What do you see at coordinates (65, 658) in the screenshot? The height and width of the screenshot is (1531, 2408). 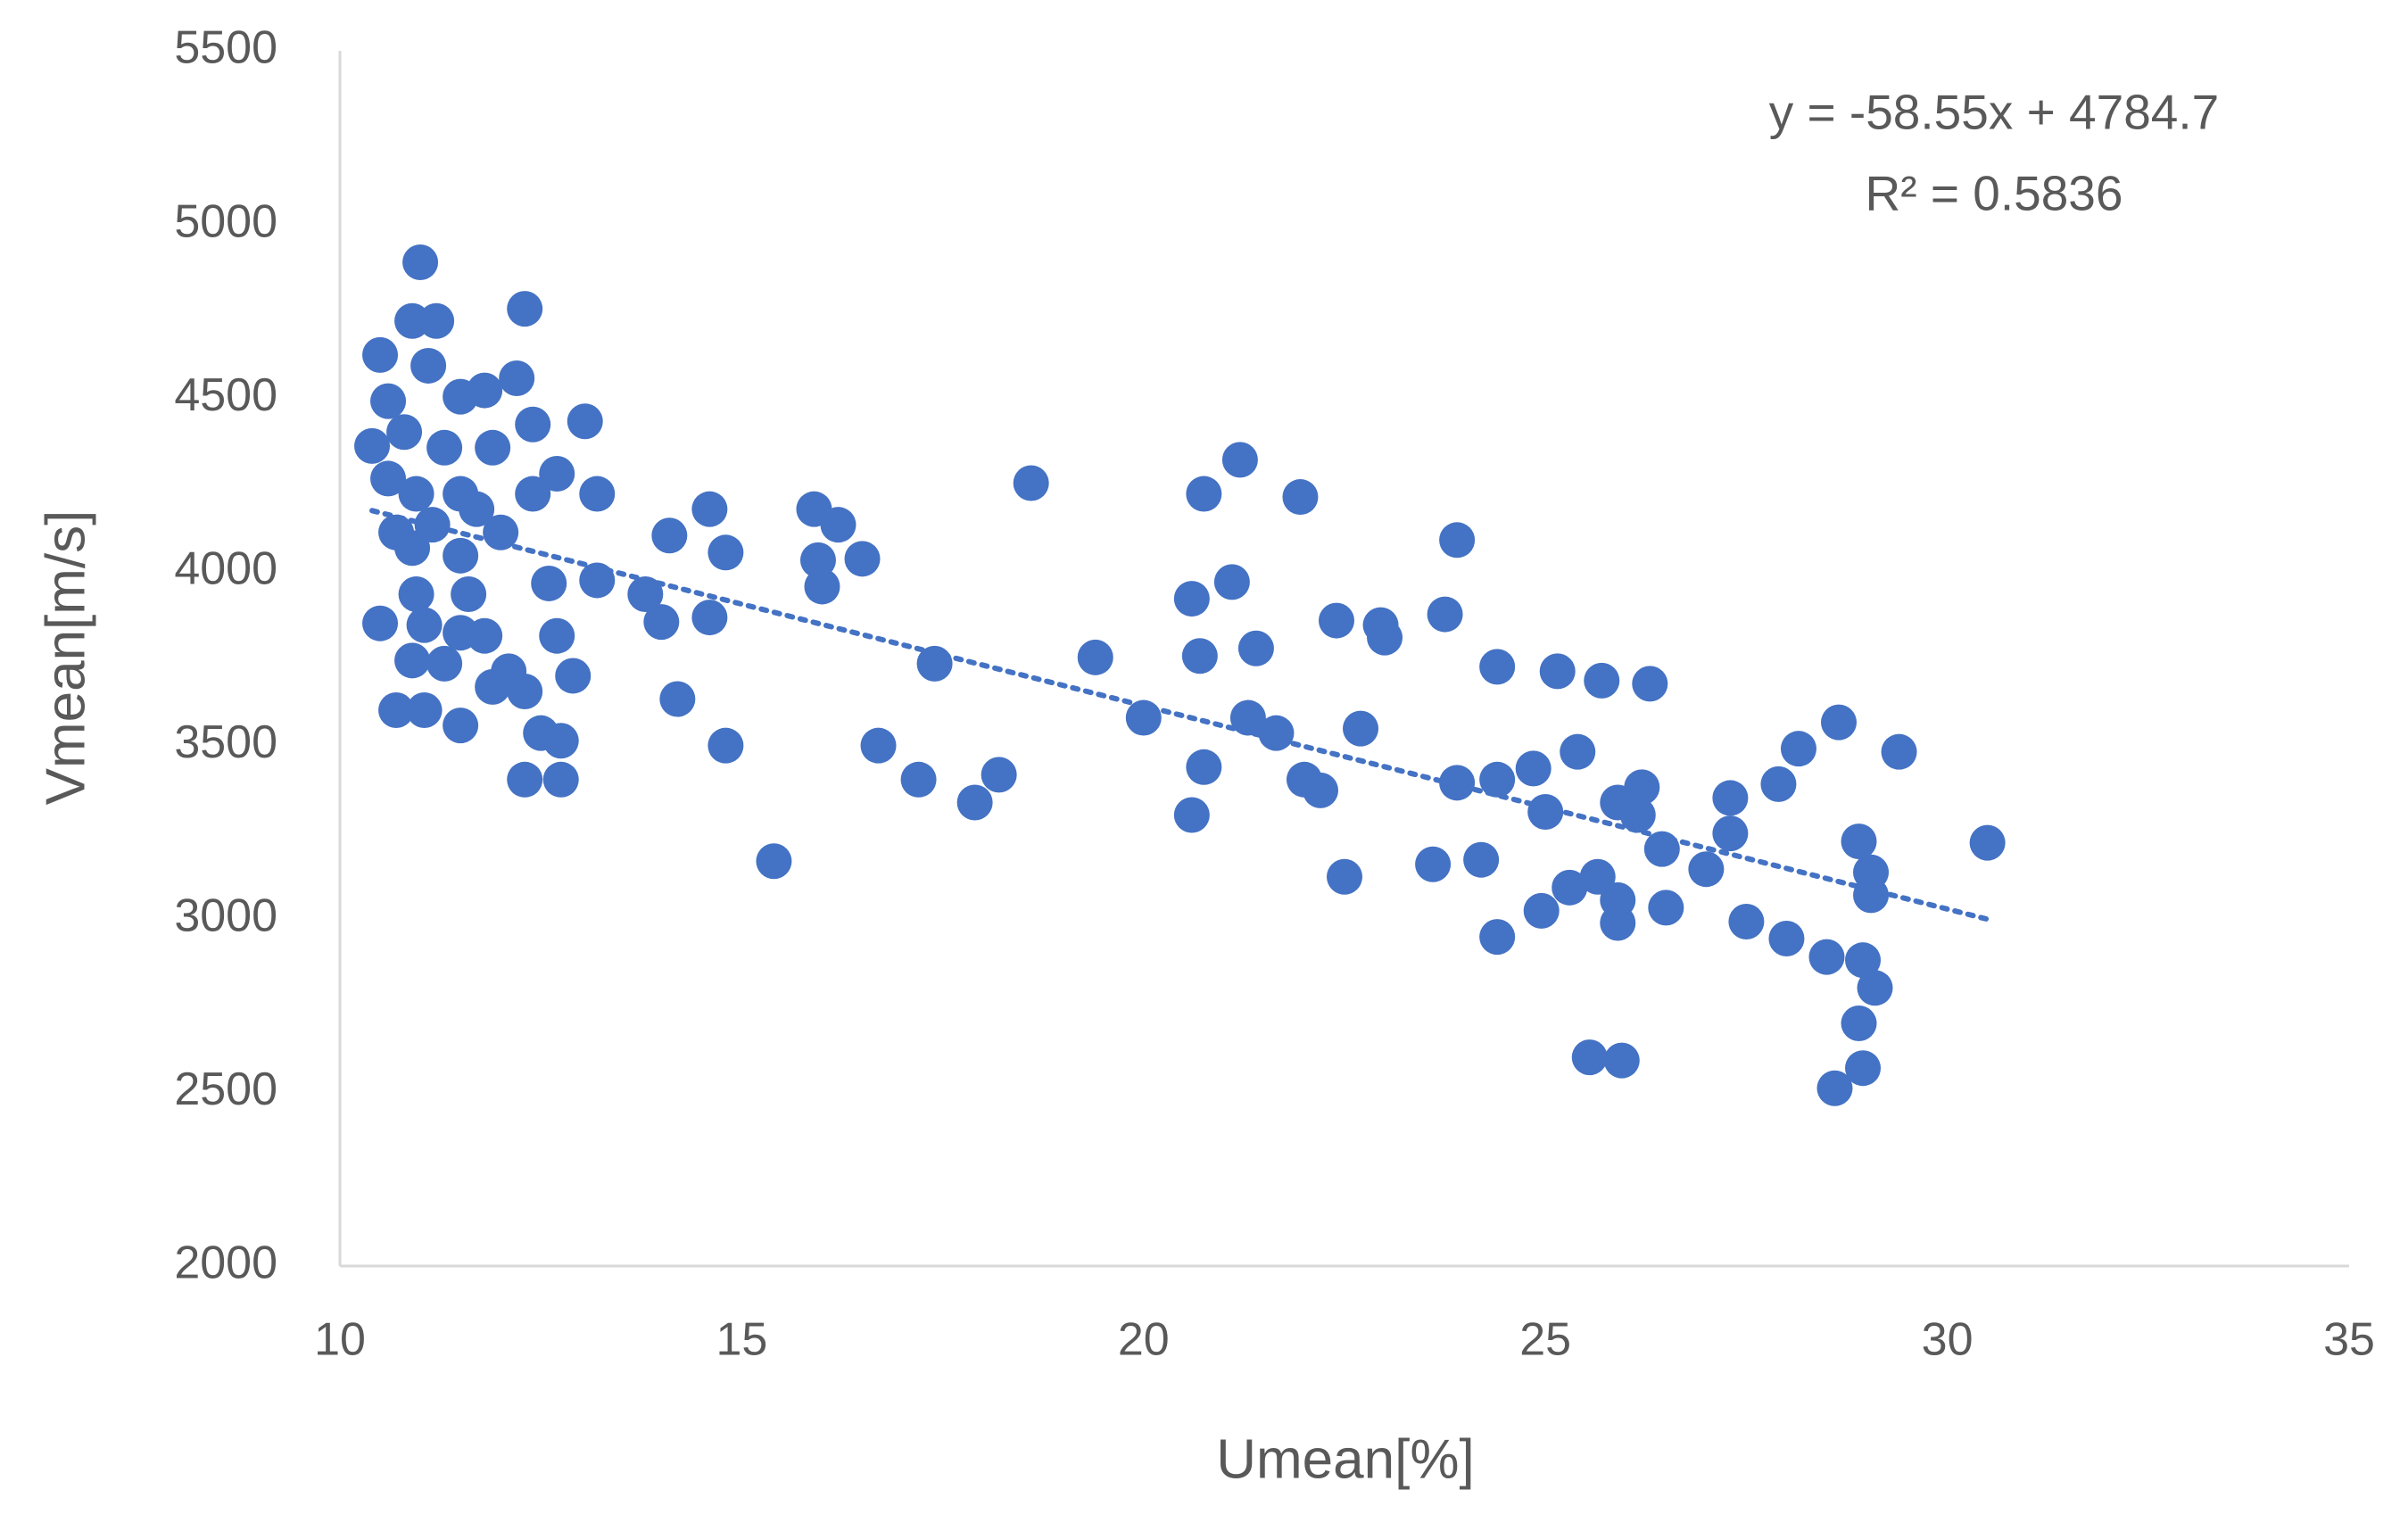 I see `y-axis-title: Vmean[m/s]` at bounding box center [65, 658].